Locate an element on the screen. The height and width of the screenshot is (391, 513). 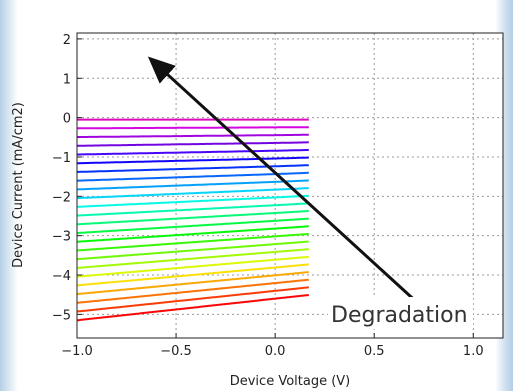
y-tick-label: −5 is located at coordinates (61, 315).